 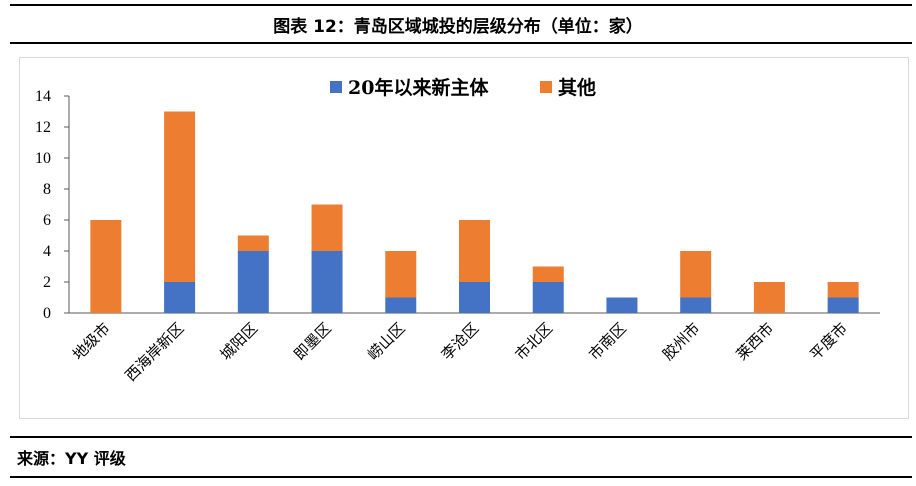 What do you see at coordinates (47, 189) in the screenshot?
I see `y-tick-label: 8` at bounding box center [47, 189].